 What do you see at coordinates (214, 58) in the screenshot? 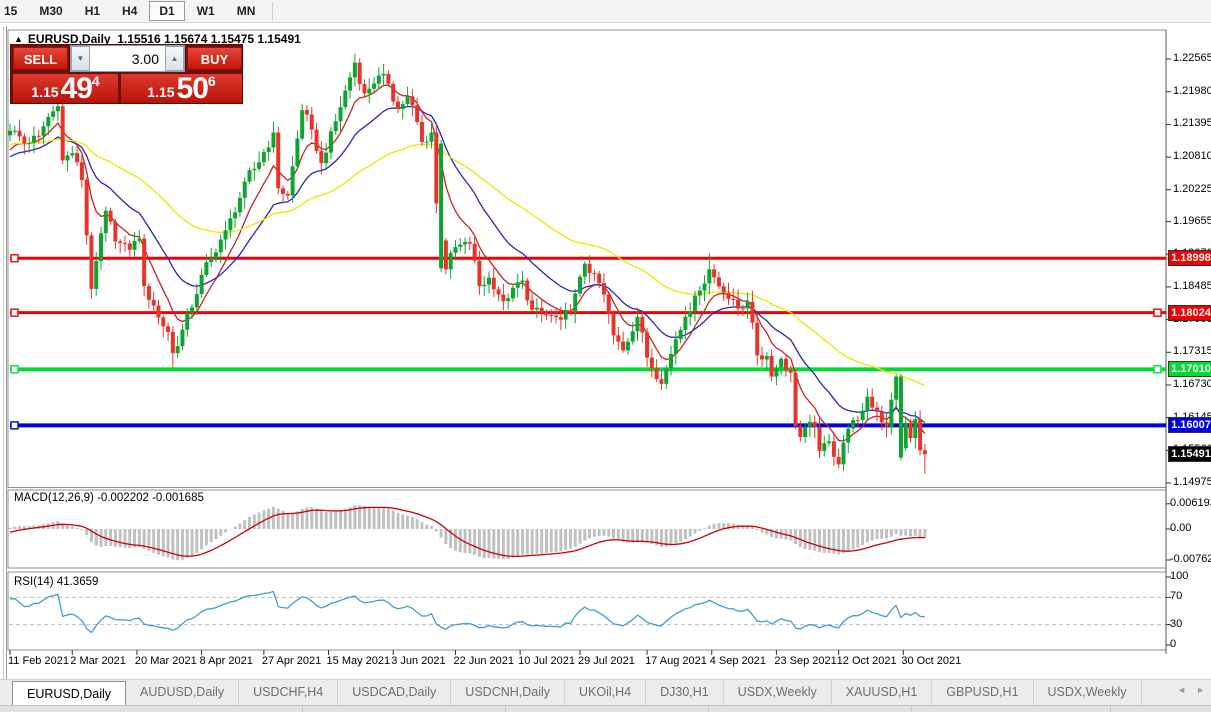
I see `buy-button: BUY` at bounding box center [214, 58].